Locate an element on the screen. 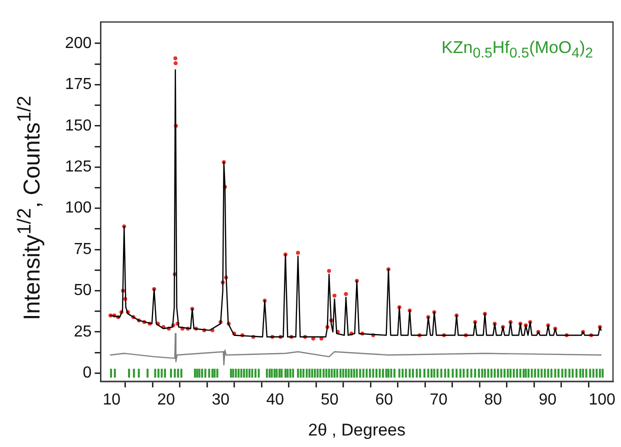  x-tick-label: 30 is located at coordinates (221, 399).